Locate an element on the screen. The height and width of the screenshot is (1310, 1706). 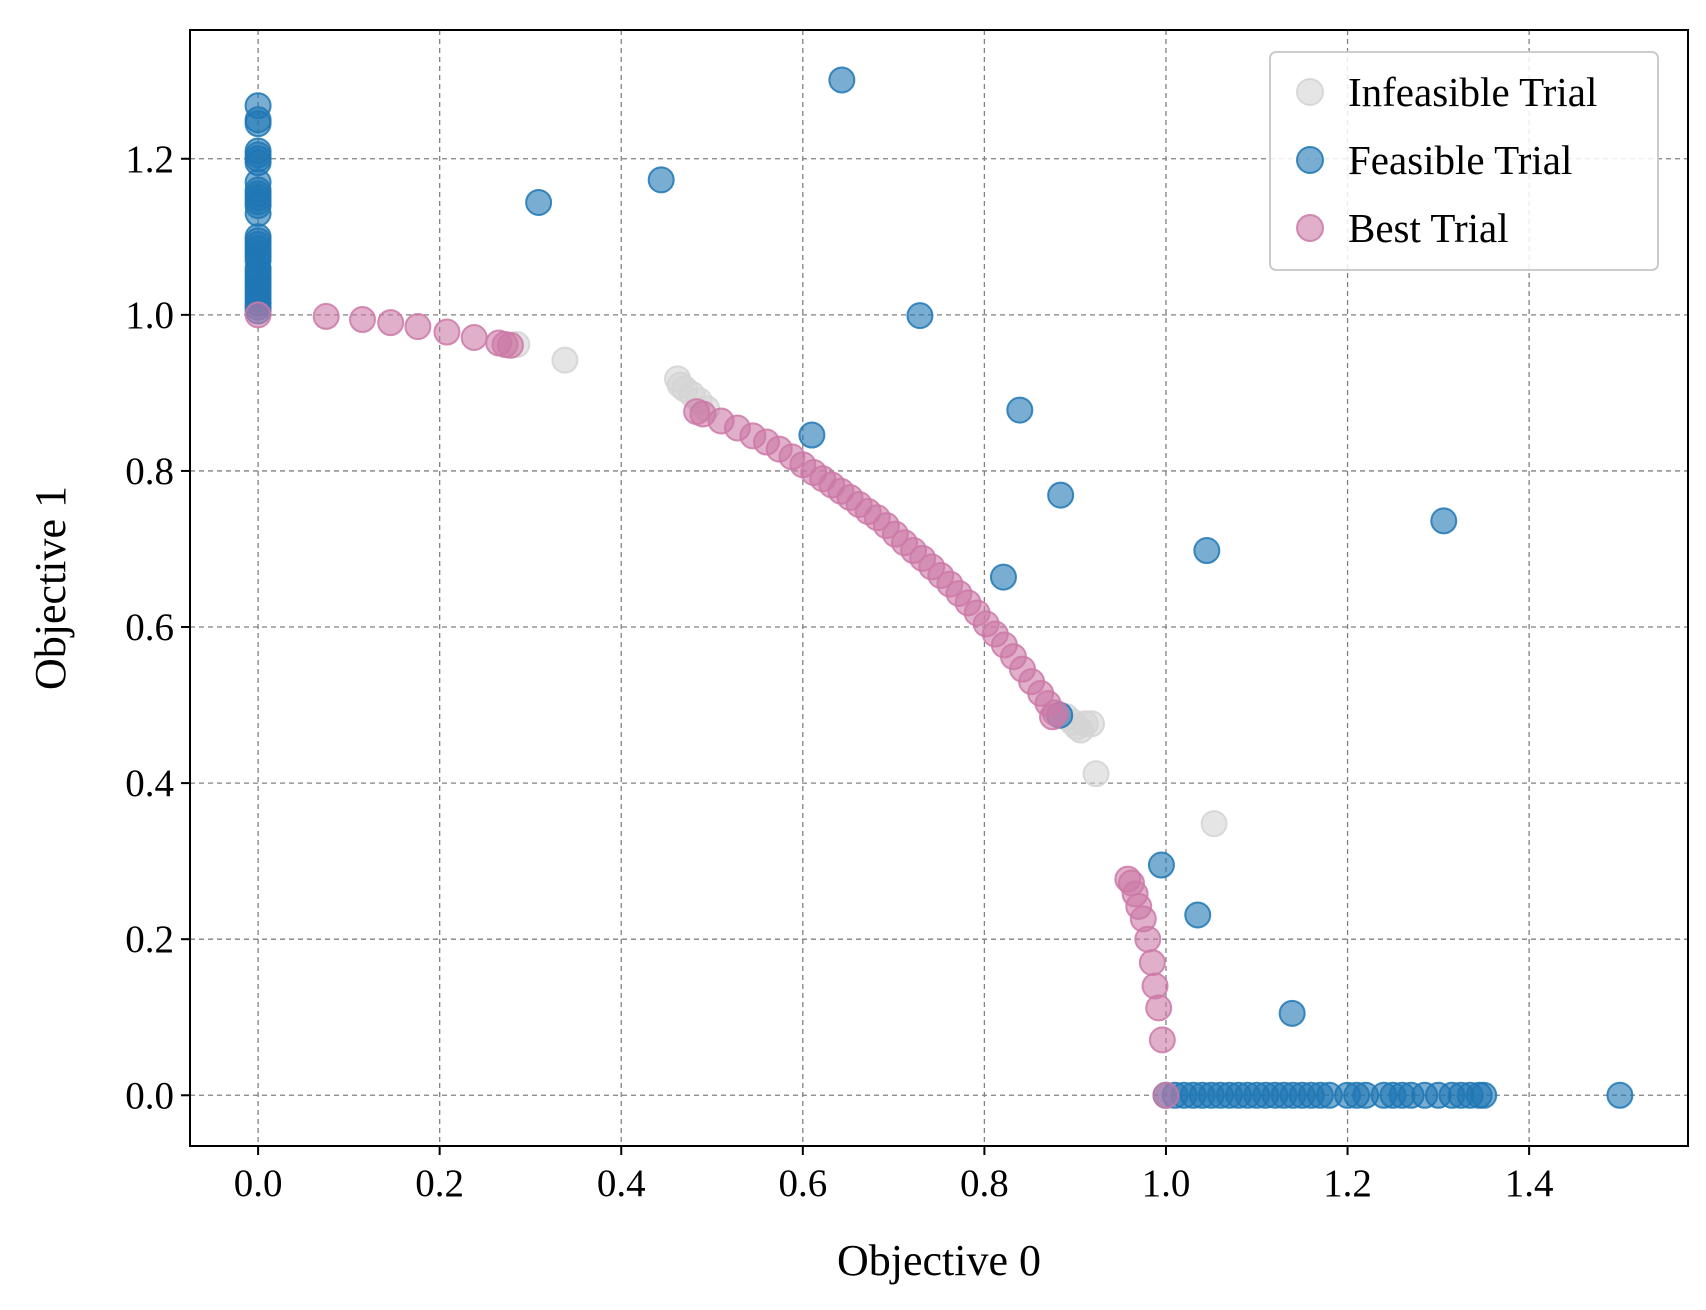
y-tick-label: 0.0 is located at coordinates (149, 1095).